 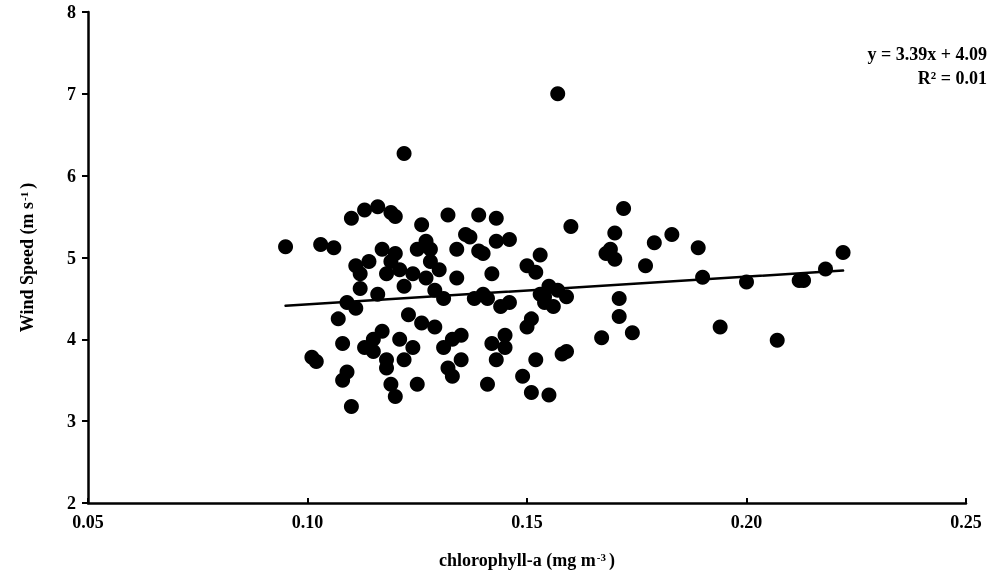 What do you see at coordinates (71, 12) in the screenshot?
I see `y-tick-label: 8` at bounding box center [71, 12].